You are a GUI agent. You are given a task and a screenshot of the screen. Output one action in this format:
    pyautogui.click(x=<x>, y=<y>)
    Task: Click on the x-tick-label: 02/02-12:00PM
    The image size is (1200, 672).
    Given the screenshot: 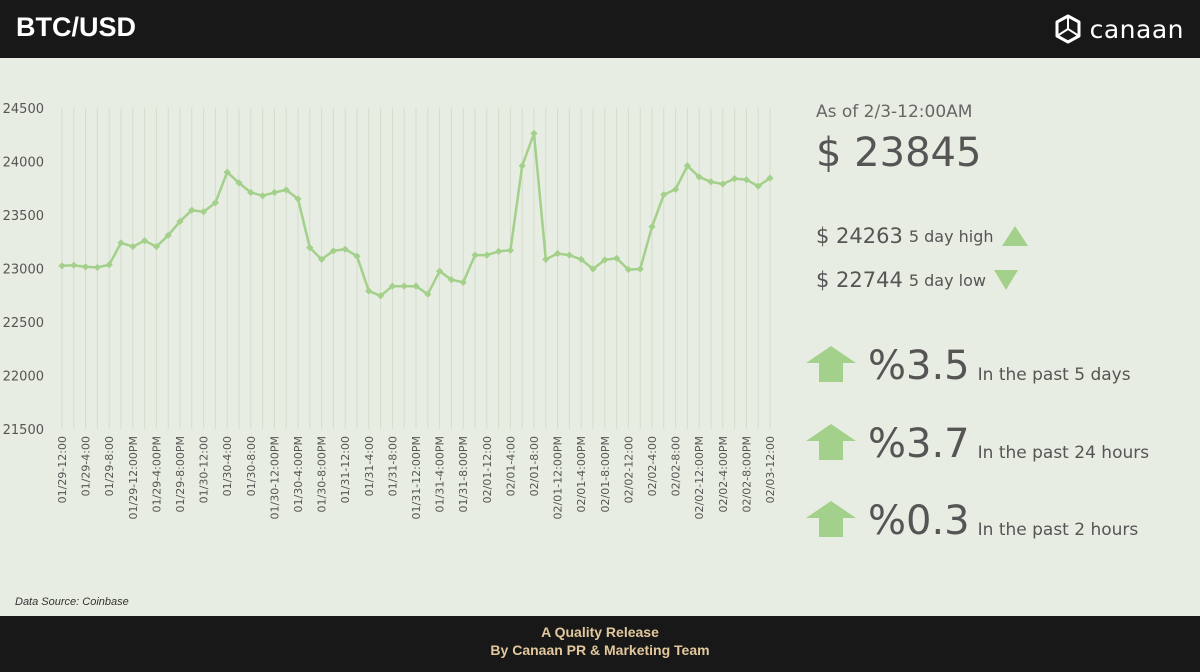 What is the action you would take?
    pyautogui.click(x=699, y=478)
    